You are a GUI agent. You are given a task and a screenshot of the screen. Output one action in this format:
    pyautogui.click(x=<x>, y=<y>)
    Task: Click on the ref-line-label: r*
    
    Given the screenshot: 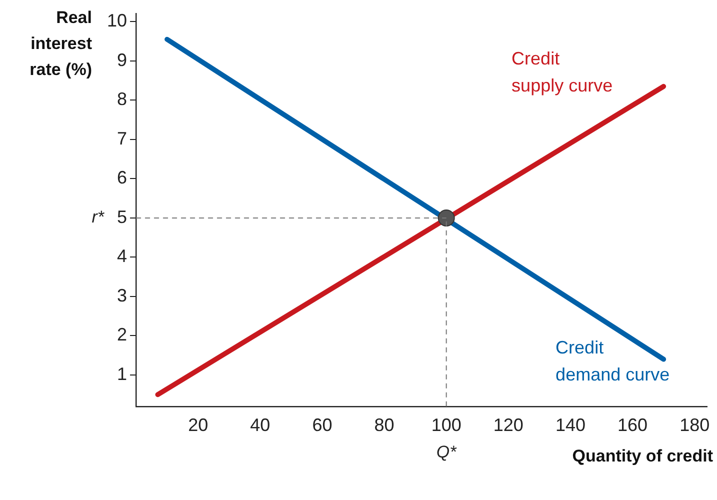 What is the action you would take?
    pyautogui.click(x=99, y=217)
    